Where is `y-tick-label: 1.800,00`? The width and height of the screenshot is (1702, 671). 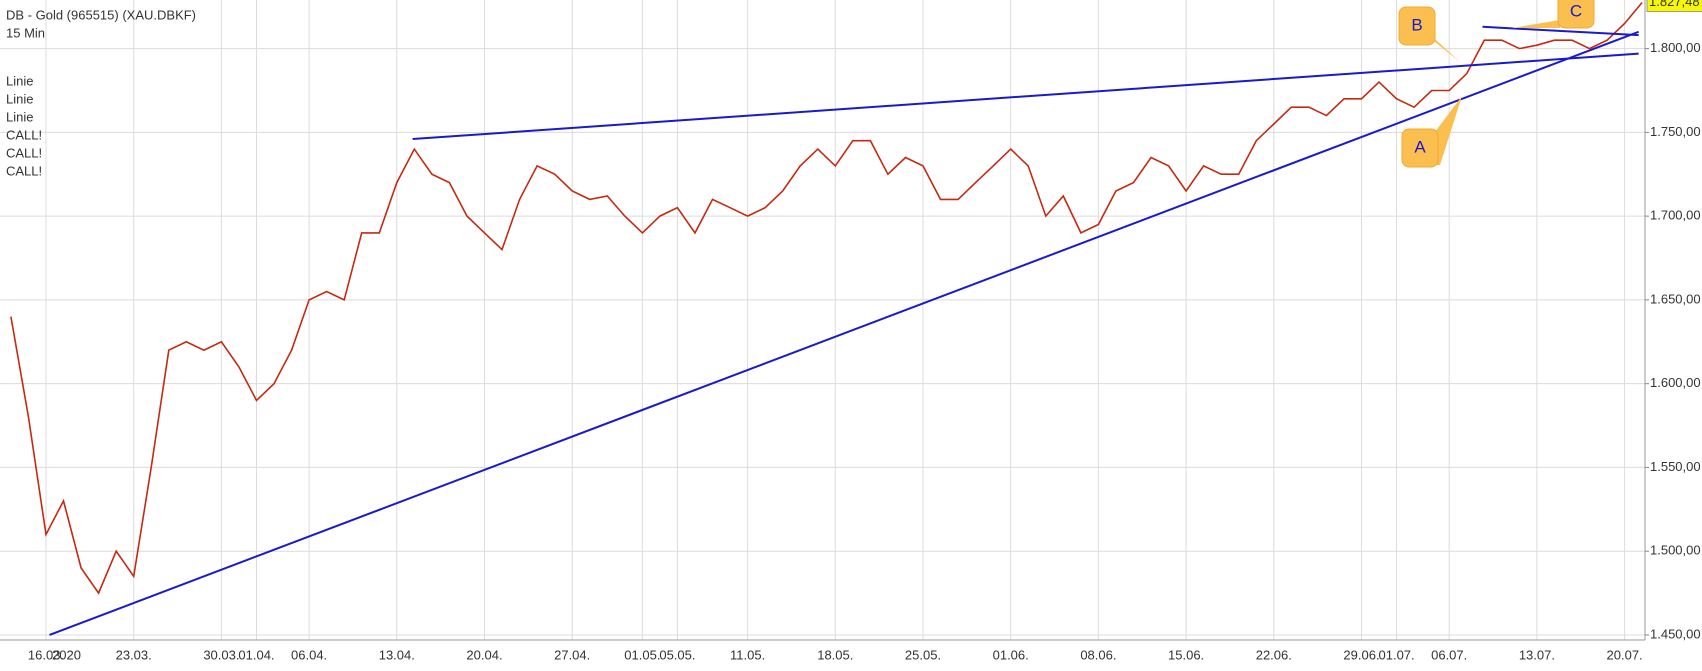 y-tick-label: 1.800,00 is located at coordinates (1675, 47).